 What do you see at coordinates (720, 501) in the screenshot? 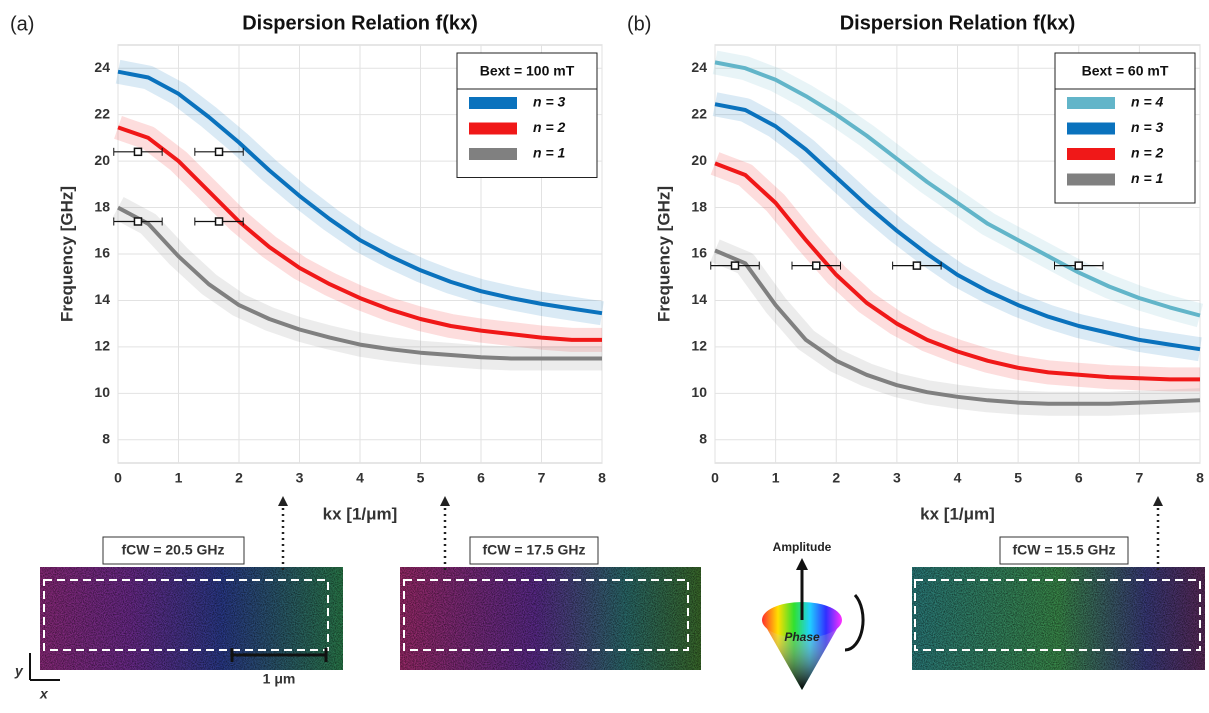
I see `pointer-heads` at bounding box center [720, 501].